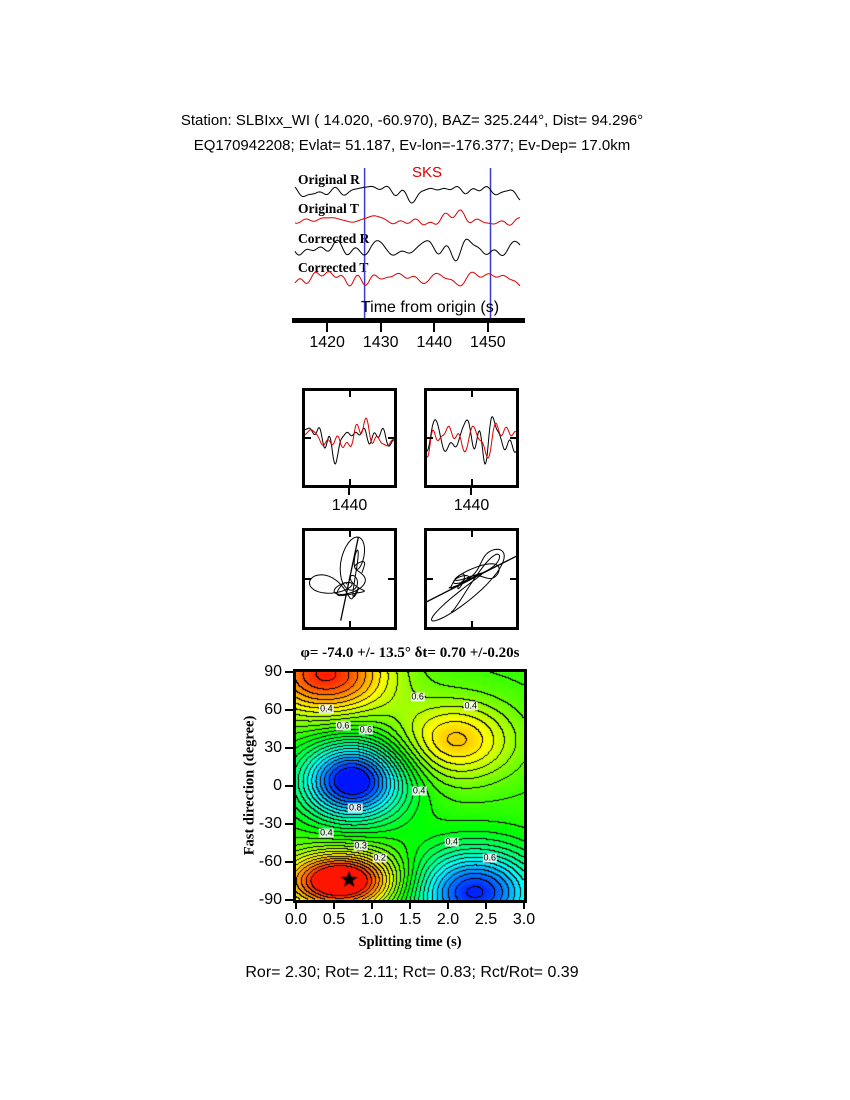 Image resolution: width=850 pixels, height=1100 pixels. I want to click on contour-ytick-label: 0, so click(277, 785).